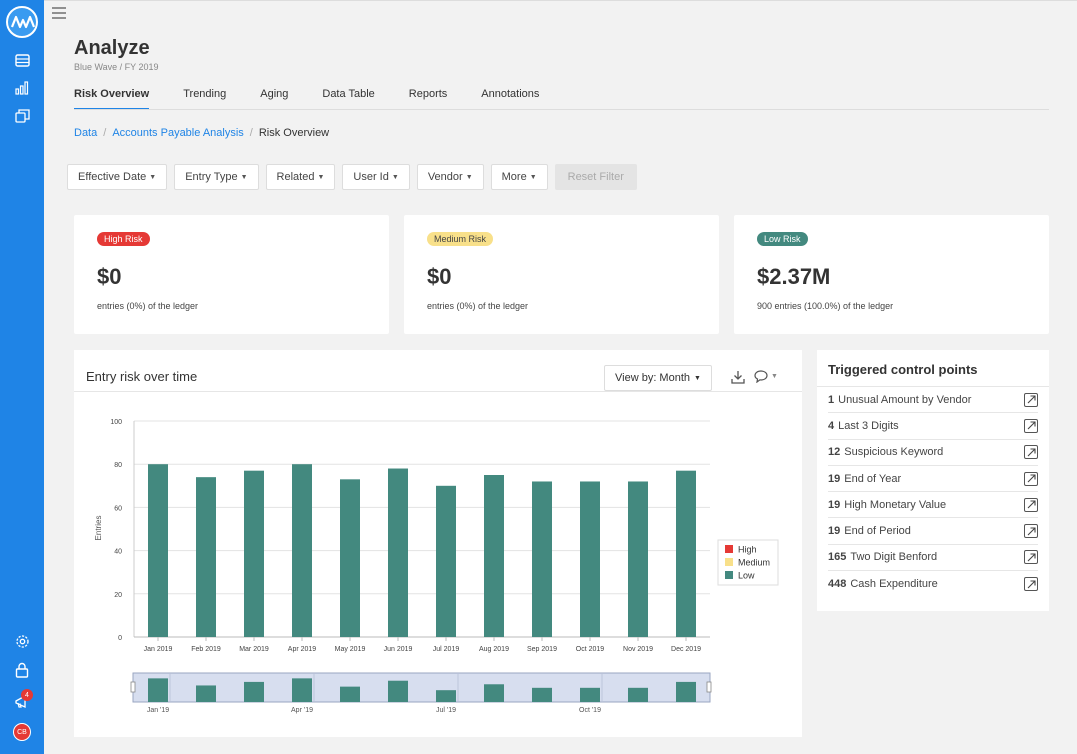 The image size is (1077, 754). What do you see at coordinates (877, 531) in the screenshot?
I see `control-point-label: End of Period` at bounding box center [877, 531].